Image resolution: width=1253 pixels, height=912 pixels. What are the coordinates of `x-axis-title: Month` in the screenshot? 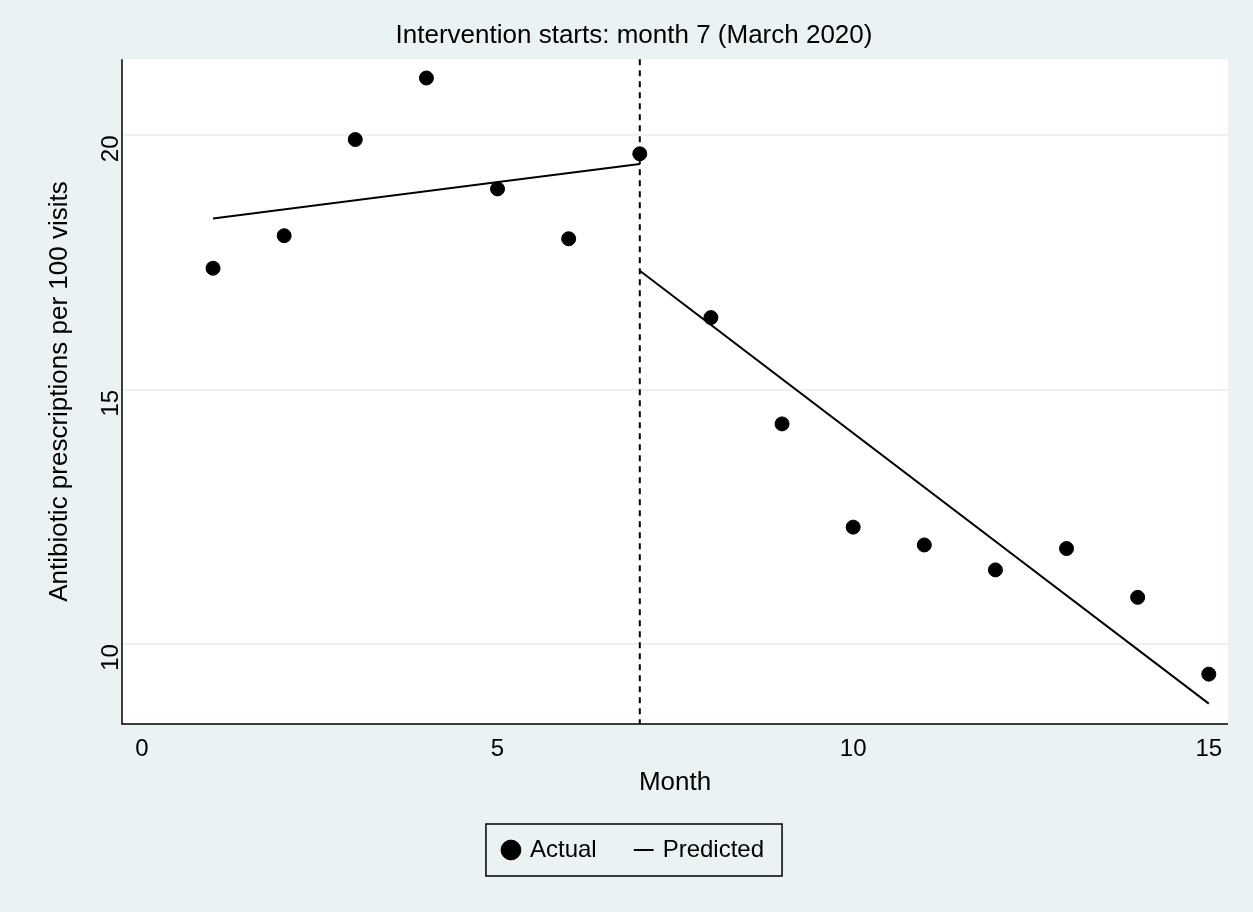 It's located at (675, 780).